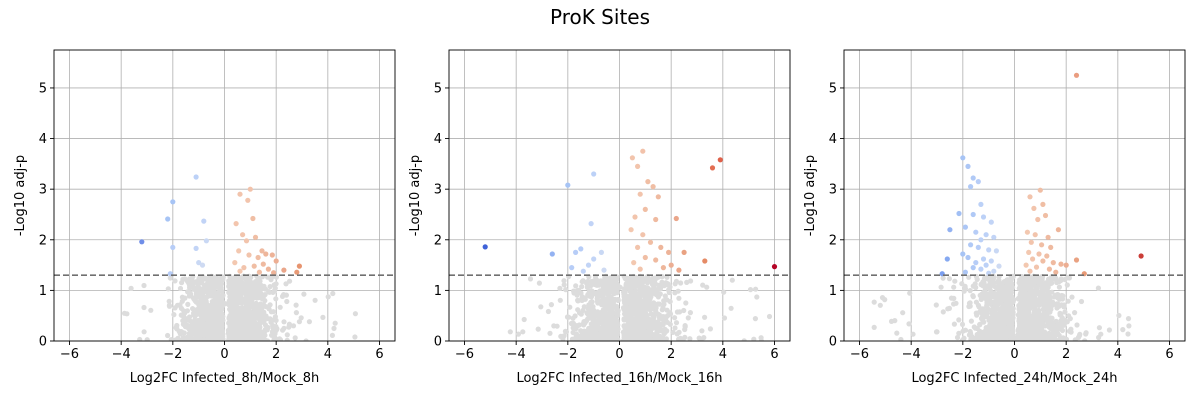 Image resolution: width=1200 pixels, height=400 pixels. Describe the element at coordinates (833, 139) in the screenshot. I see `y-tick-label: 4` at that location.